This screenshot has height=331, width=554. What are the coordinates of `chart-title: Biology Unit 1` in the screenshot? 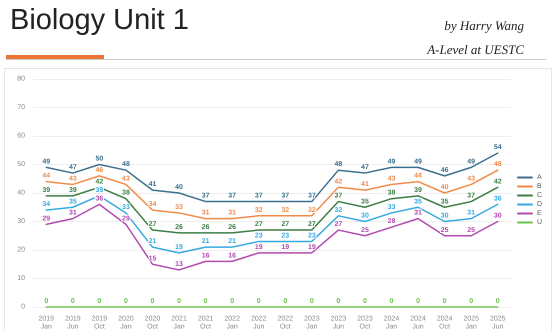 It's located at (99, 20).